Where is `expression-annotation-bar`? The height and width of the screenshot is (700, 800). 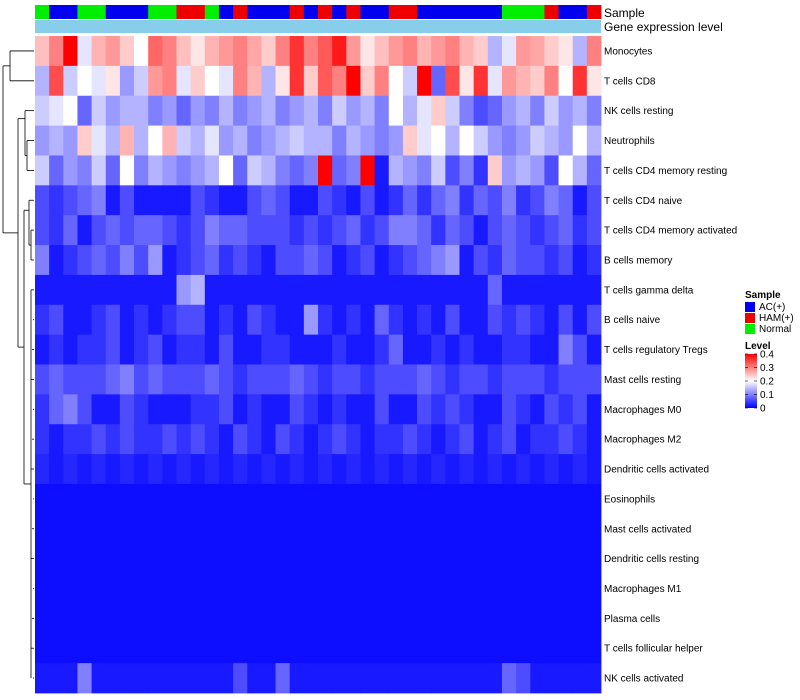 expression-annotation-bar is located at coordinates (318, 26).